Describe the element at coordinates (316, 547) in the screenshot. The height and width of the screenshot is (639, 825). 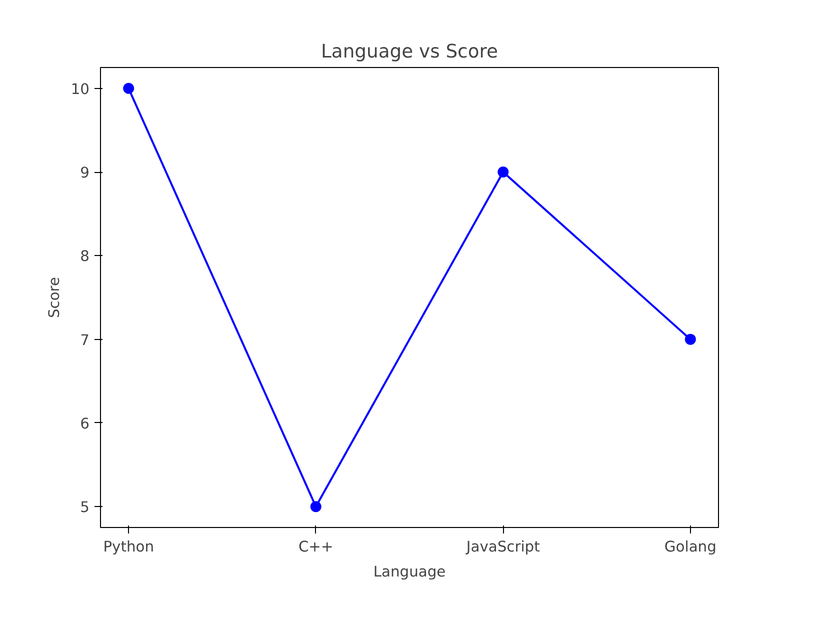
I see `x-tick-label: C++` at that location.